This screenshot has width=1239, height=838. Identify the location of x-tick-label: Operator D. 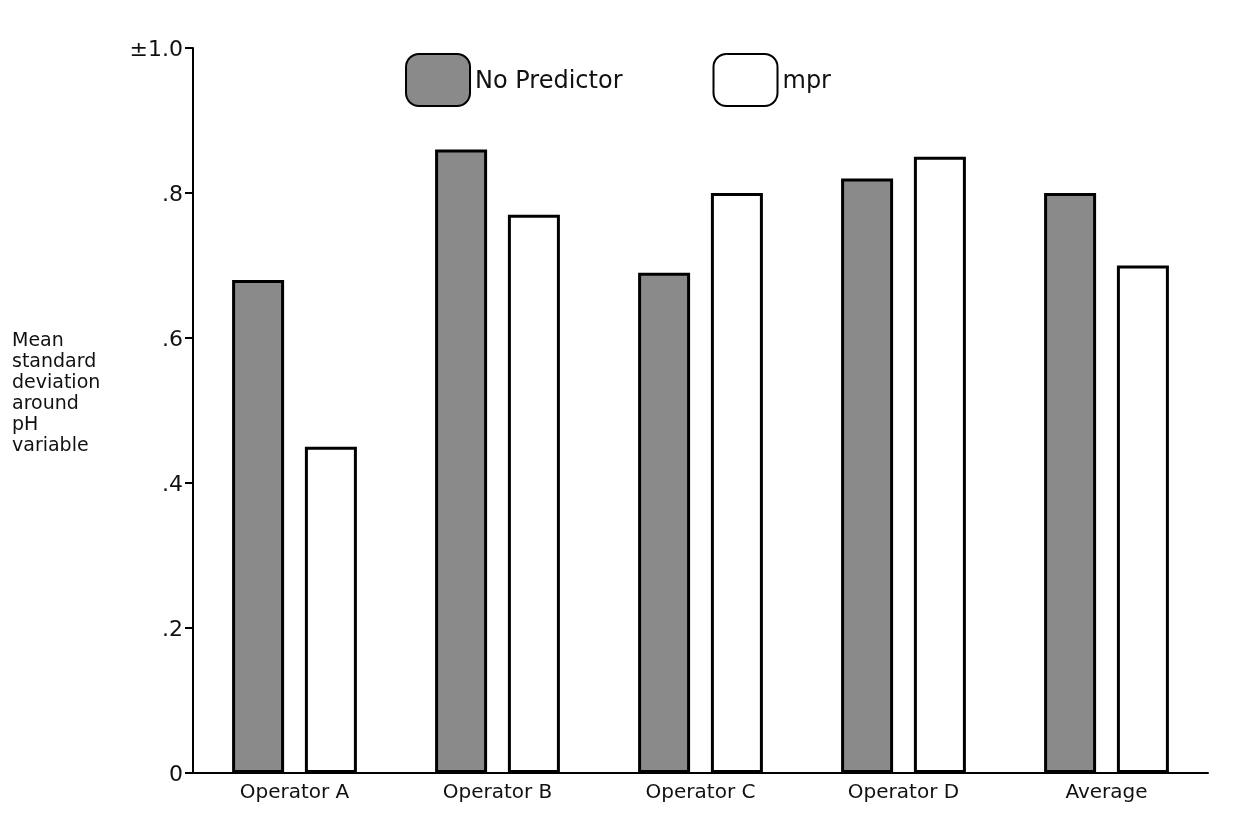
(903, 791).